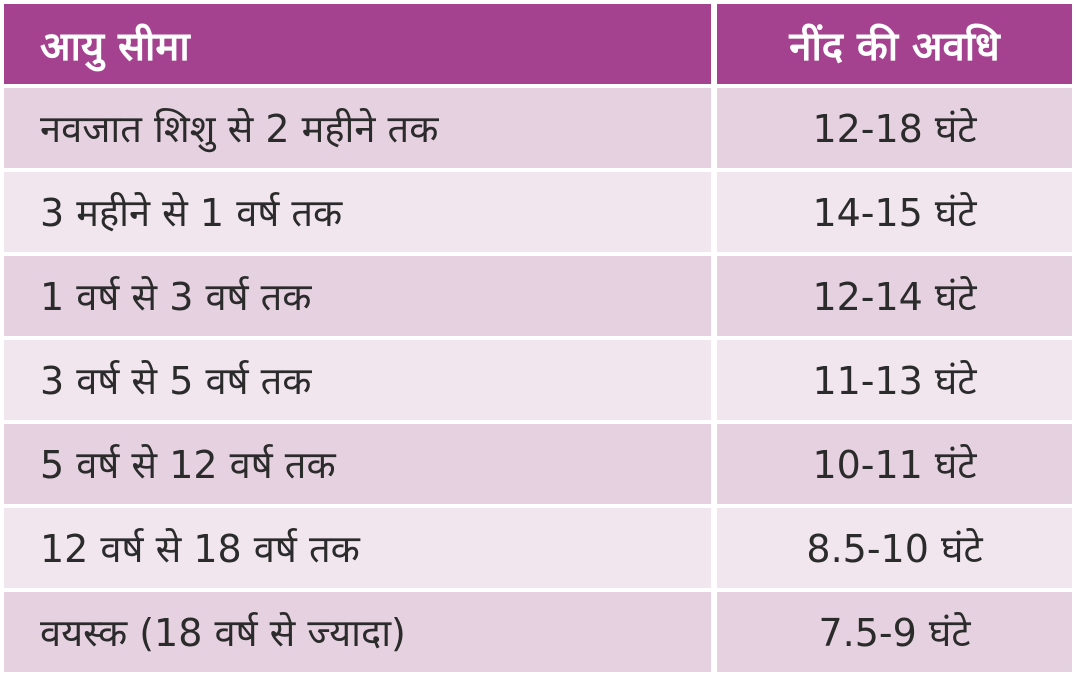 This screenshot has height=682, width=1076. Describe the element at coordinates (357, 632) in the screenshot. I see `age-range-cell: वयस्क (18 वर्ष से ज्यादा)` at that location.